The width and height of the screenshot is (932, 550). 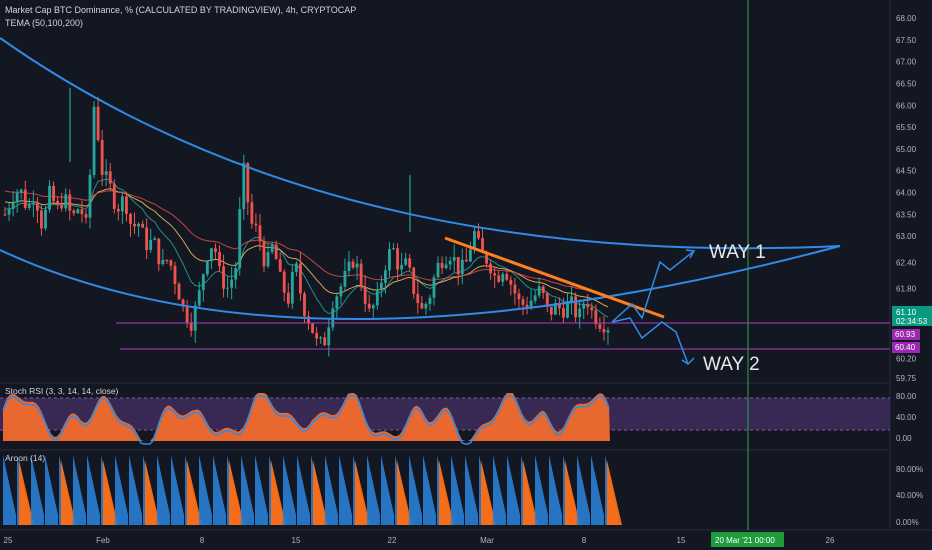 I want to click on time-axis-group: 25 Feb 8 15 22 Mar 8 15 26, so click(x=419, y=540).